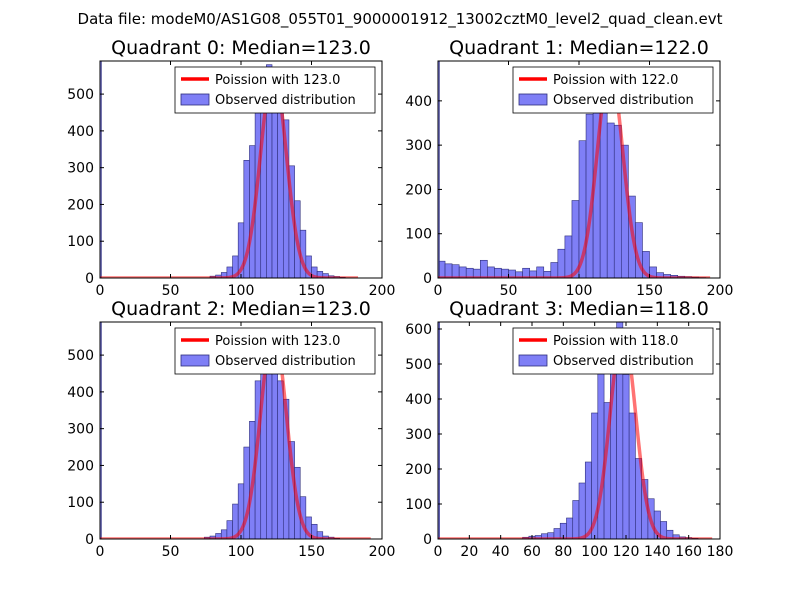  Describe the element at coordinates (657, 552) in the screenshot. I see `x-tick-label: 140` at that location.